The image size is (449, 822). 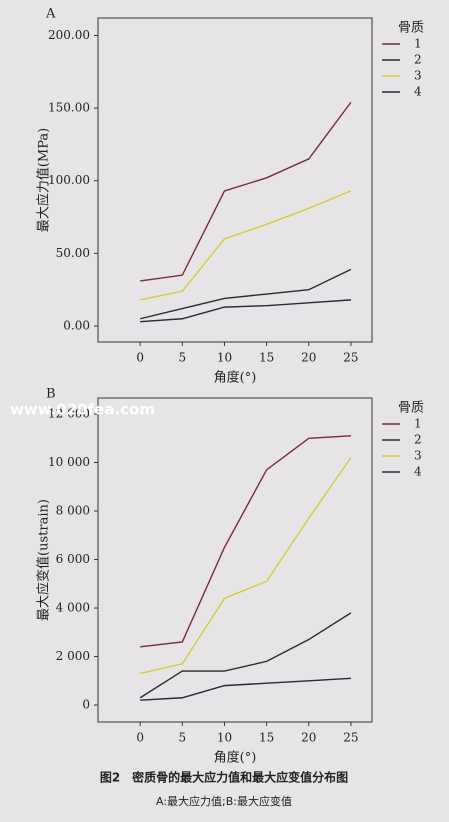 I want to click on y-tick-label: 8 000, so click(x=73, y=511).